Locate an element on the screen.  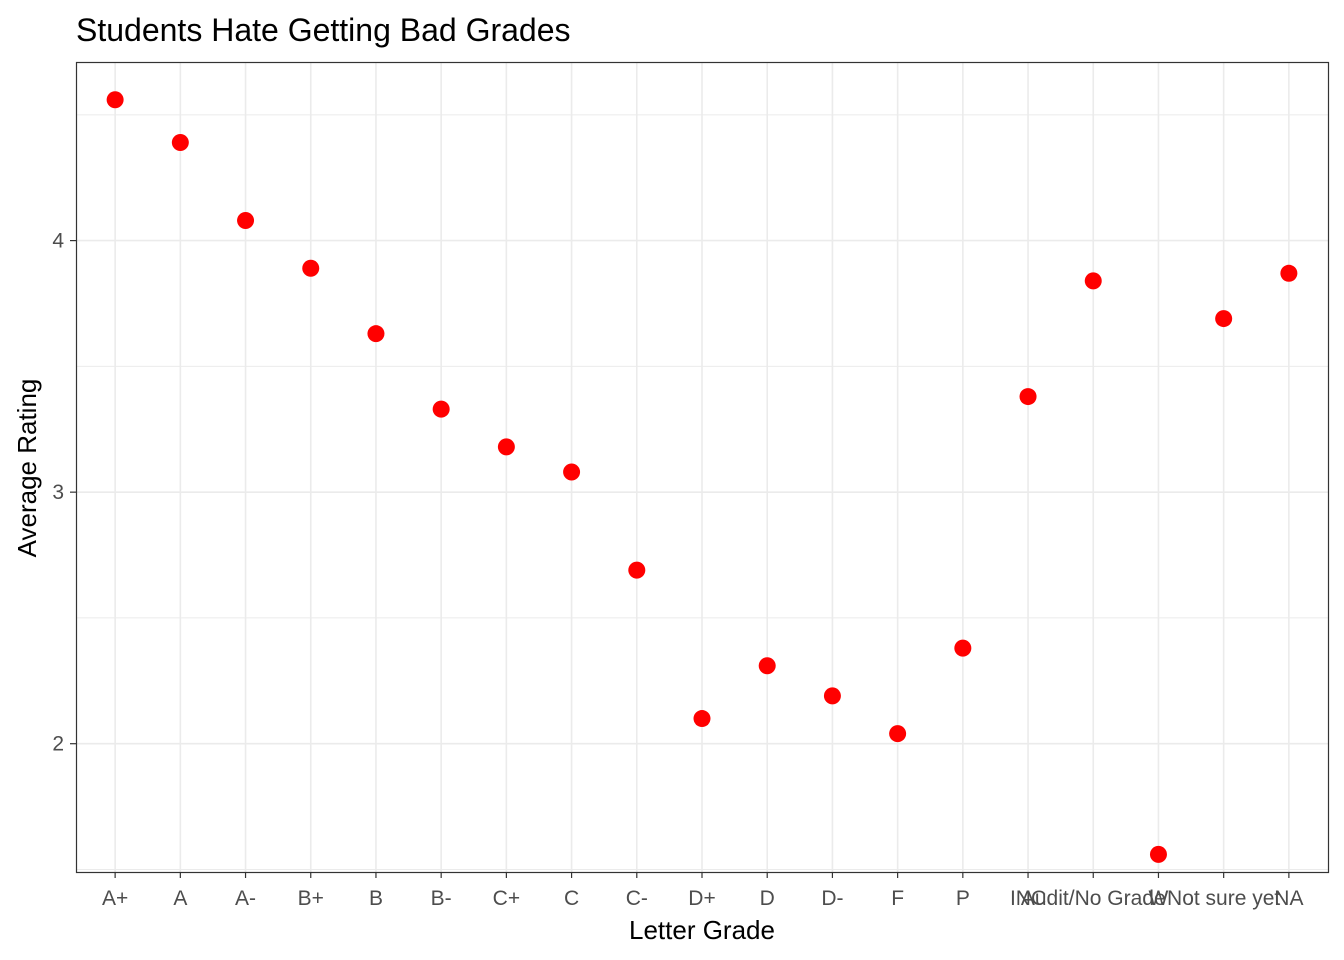
x-tick-label-a: A+ is located at coordinates (115, 898).